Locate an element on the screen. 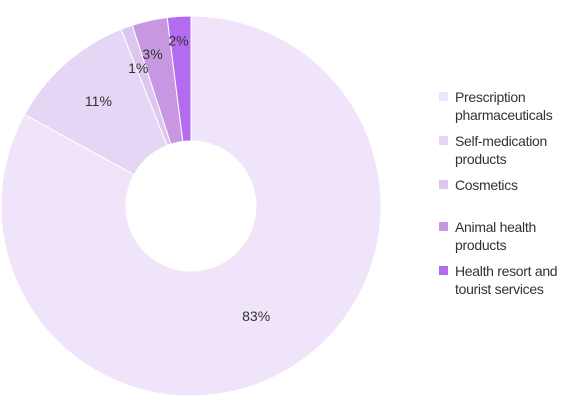 This screenshot has width=570, height=399. legend-item-prescription: Prescription pharmaceuticals is located at coordinates (503, 106).